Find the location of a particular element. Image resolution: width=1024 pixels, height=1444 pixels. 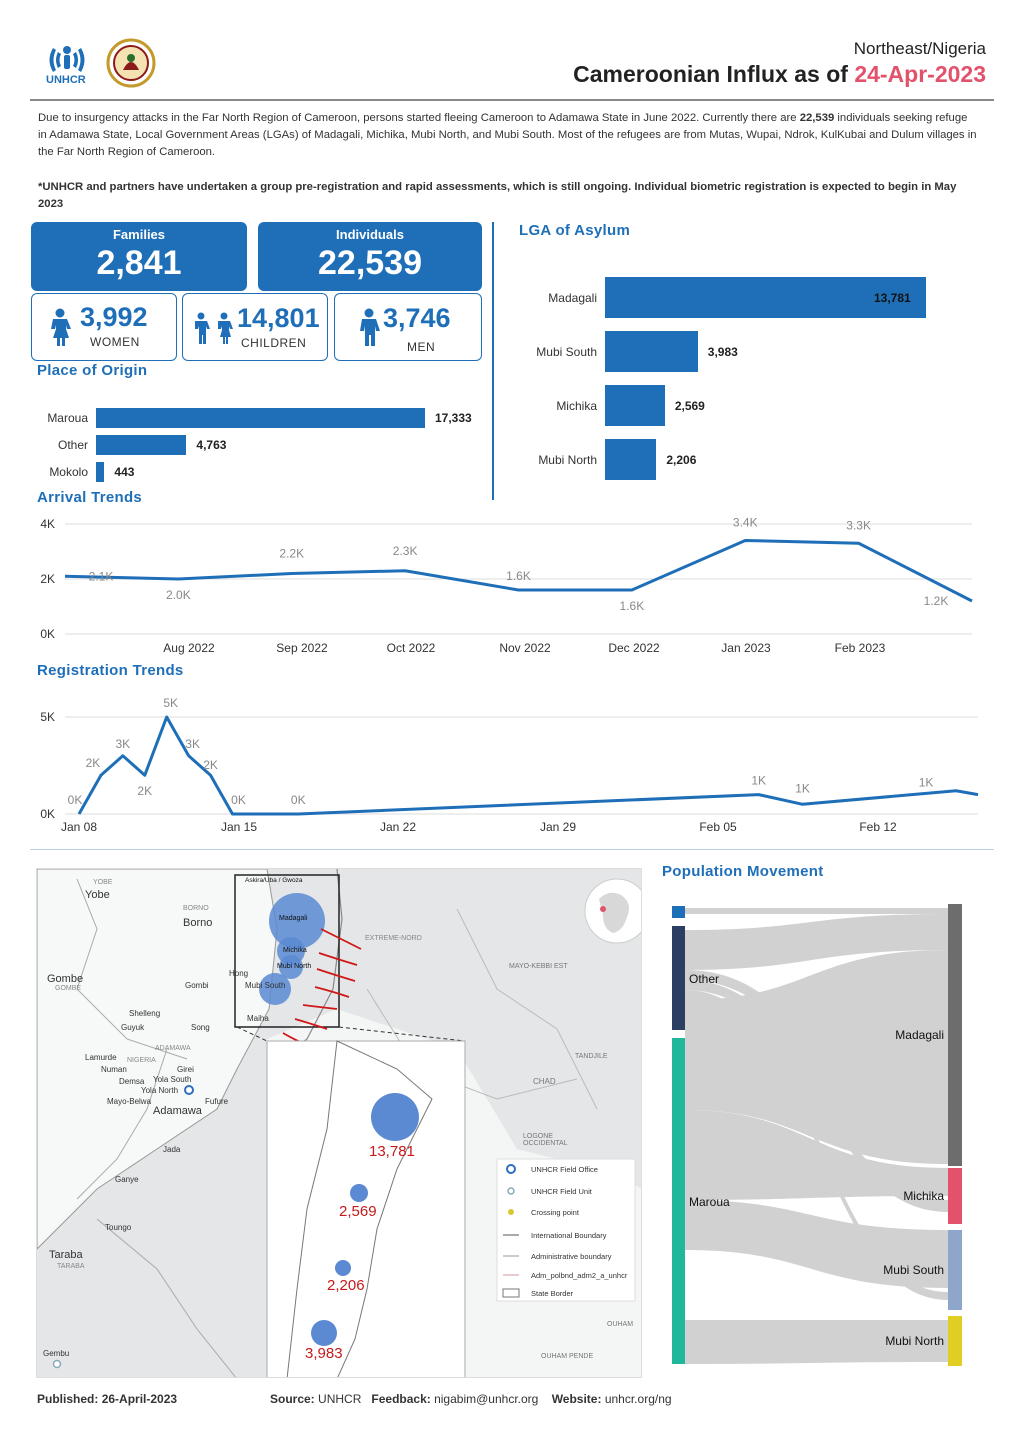

map-label: Gombi is located at coordinates (197, 985).